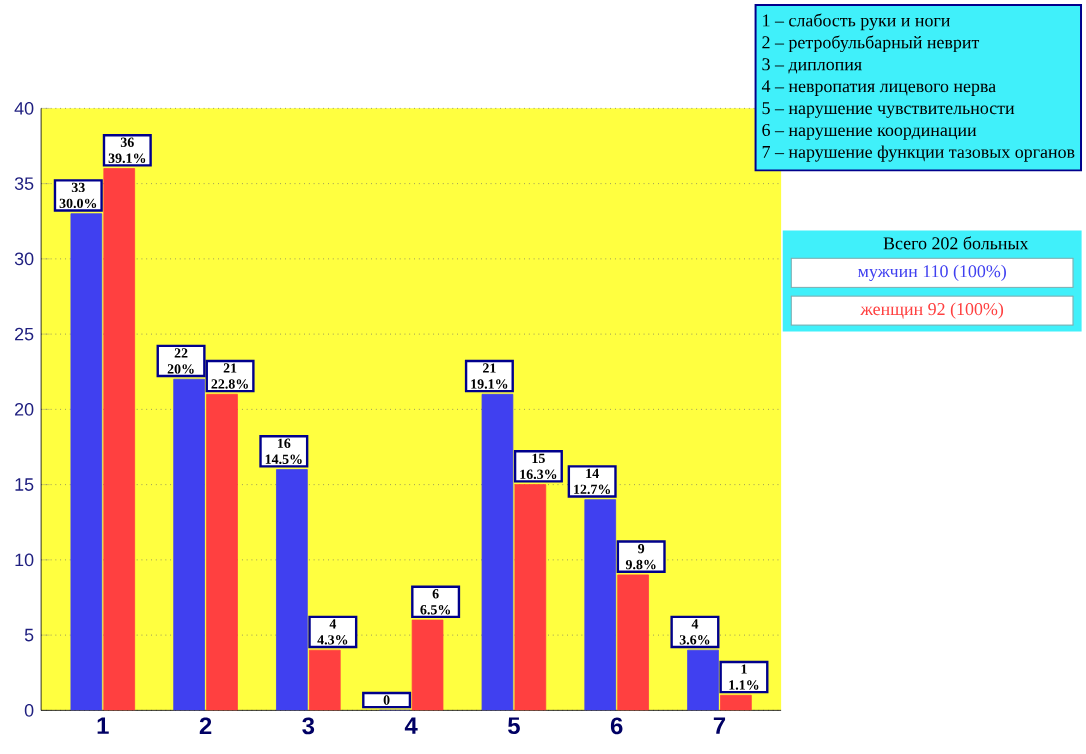  I want to click on y-tick-label: 10, so click(24, 560).